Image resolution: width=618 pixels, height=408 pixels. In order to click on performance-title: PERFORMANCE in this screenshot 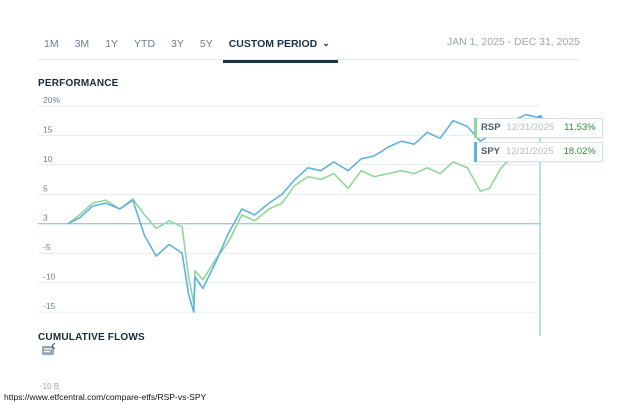, I will do `click(78, 83)`.